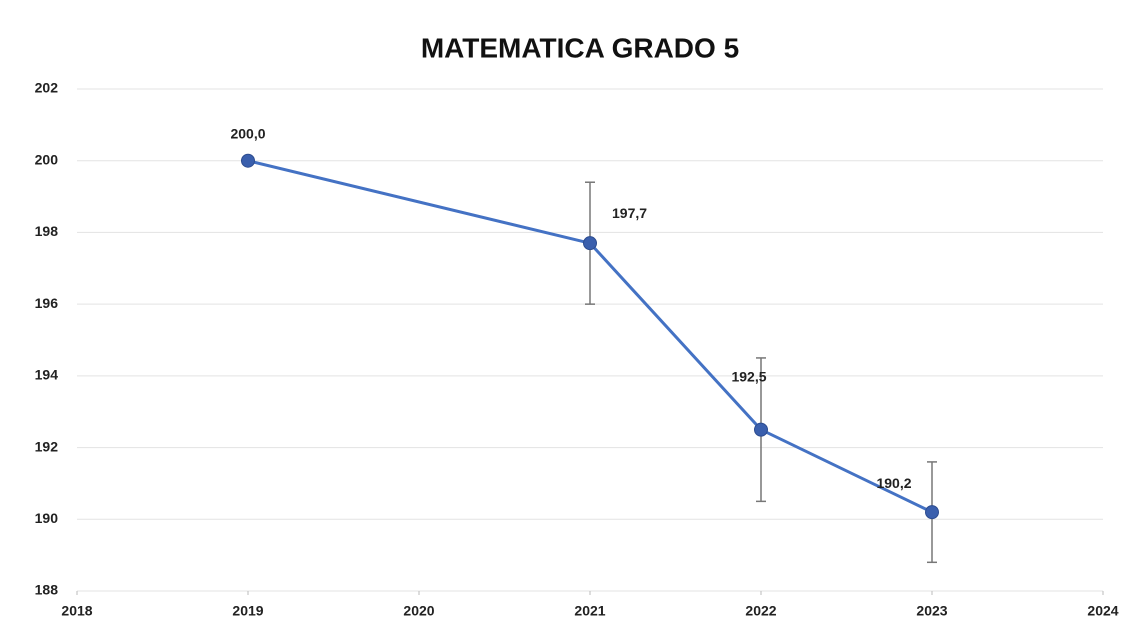 The height and width of the screenshot is (634, 1136). What do you see at coordinates (629, 213) in the screenshot?
I see `data-label: 197,7` at bounding box center [629, 213].